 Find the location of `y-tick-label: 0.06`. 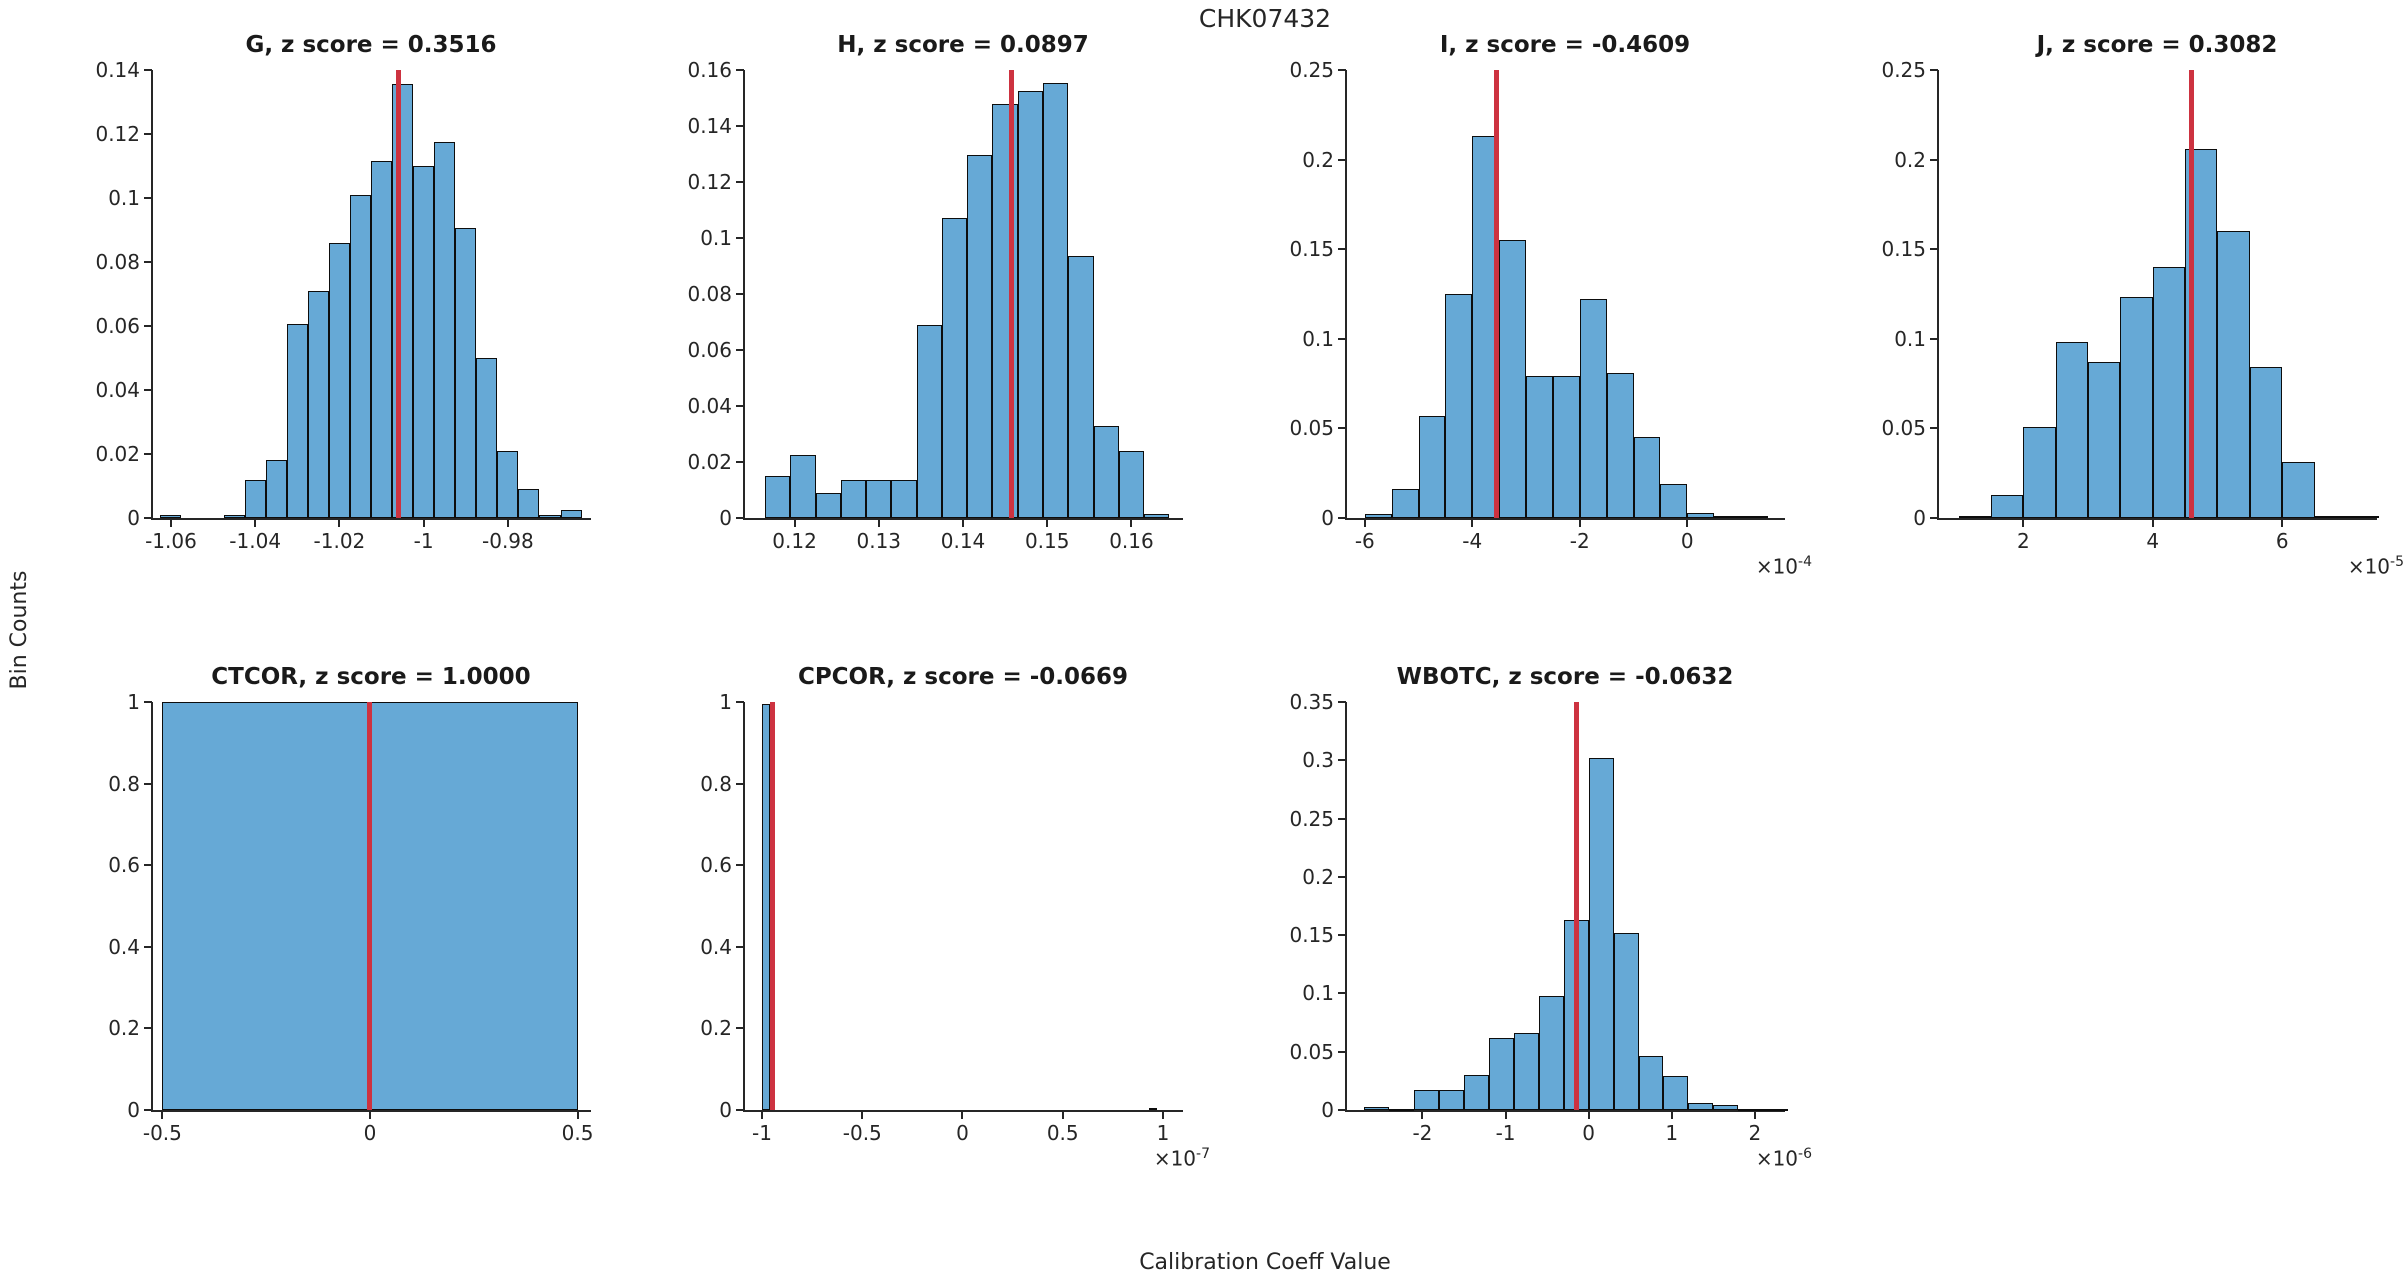

y-tick-label: 0.06 is located at coordinates (117, 326).